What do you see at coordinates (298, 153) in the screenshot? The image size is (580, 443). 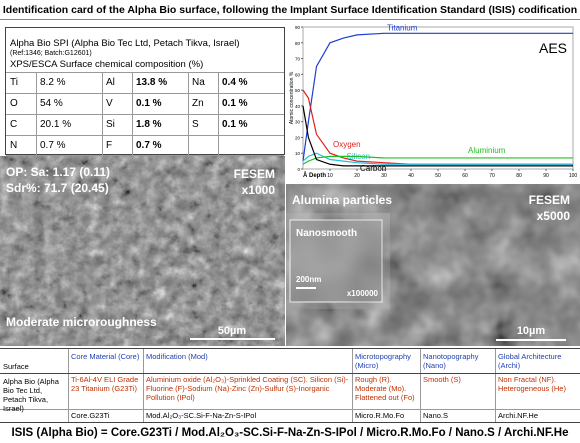 I see `y-tick-label: 10` at bounding box center [298, 153].